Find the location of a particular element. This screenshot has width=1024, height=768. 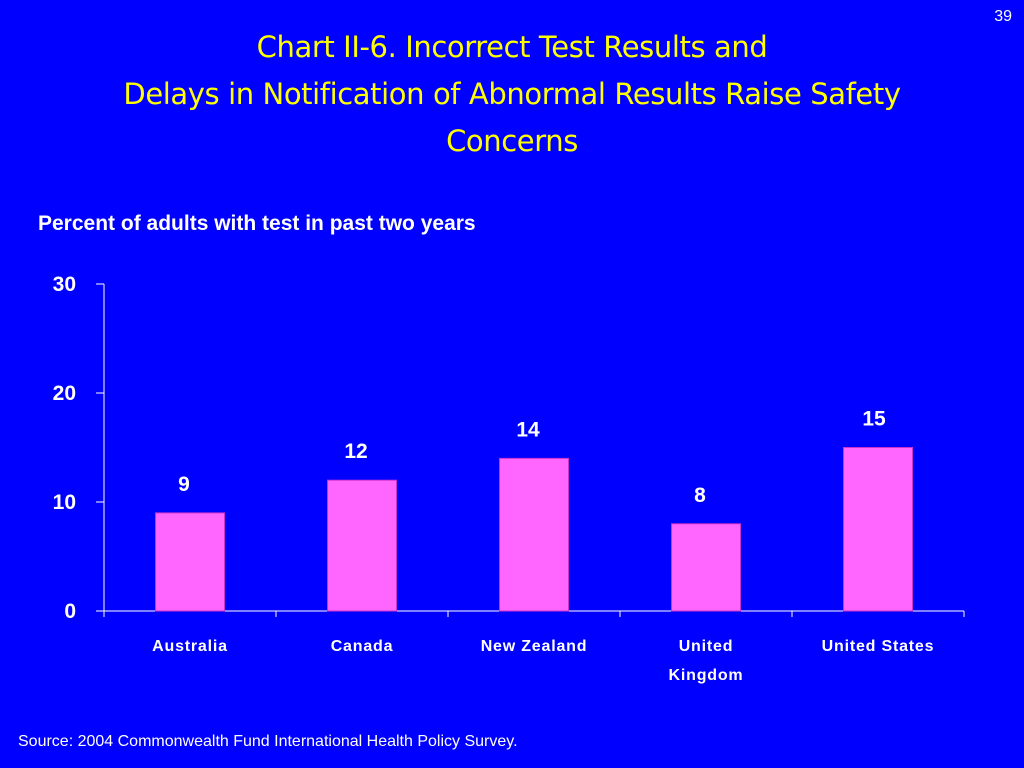

data-label: 14 is located at coordinates (528, 429).